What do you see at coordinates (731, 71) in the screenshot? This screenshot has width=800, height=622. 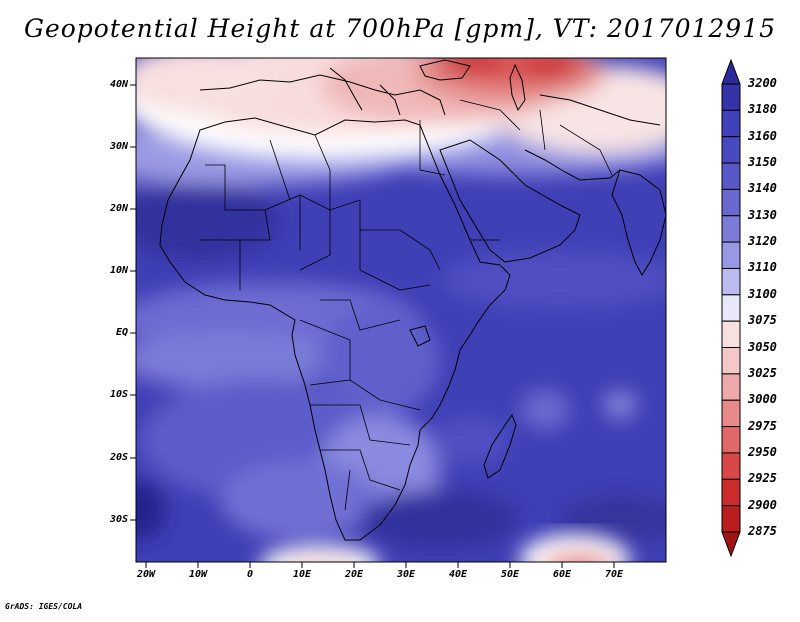 I see `colorbar-top-arrow` at bounding box center [731, 71].